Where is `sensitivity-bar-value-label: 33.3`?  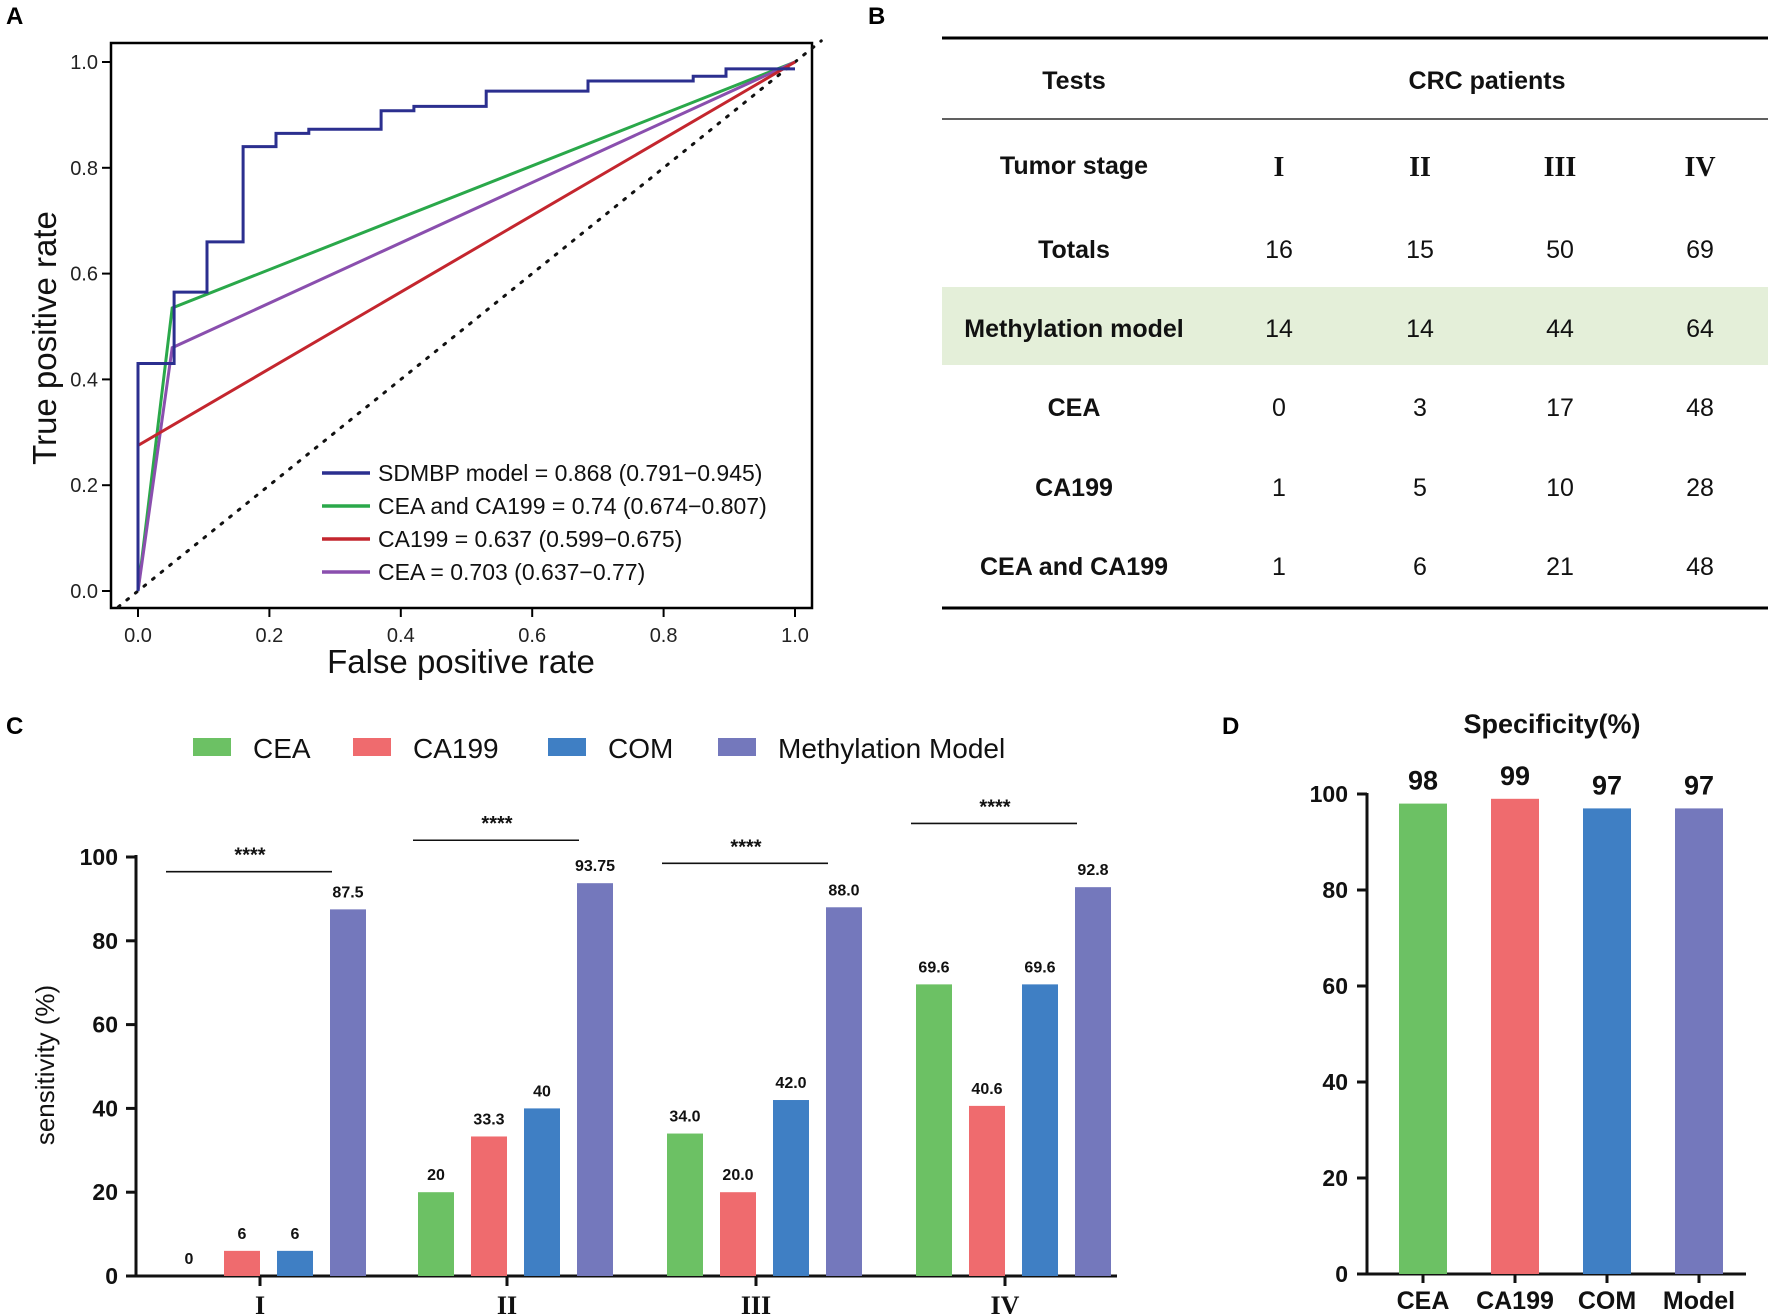 sensitivity-bar-value-label: 33.3 is located at coordinates (488, 1119).